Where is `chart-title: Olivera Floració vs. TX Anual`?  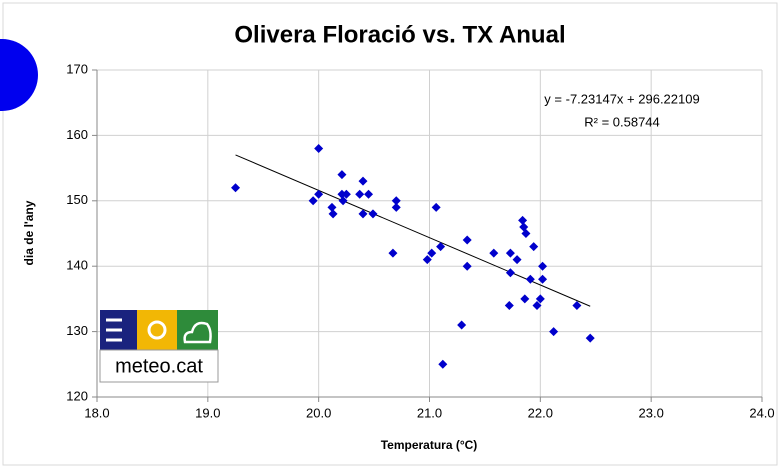
chart-title: Olivera Floració vs. TX Anual is located at coordinates (399, 34).